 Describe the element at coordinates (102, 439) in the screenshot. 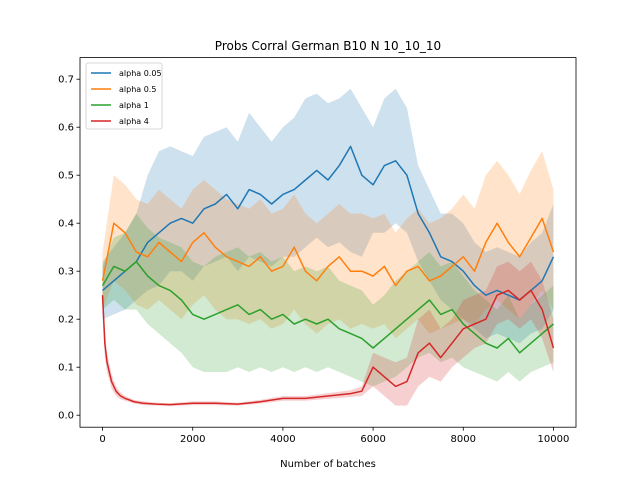

I see `x-tick-label: 0` at that location.